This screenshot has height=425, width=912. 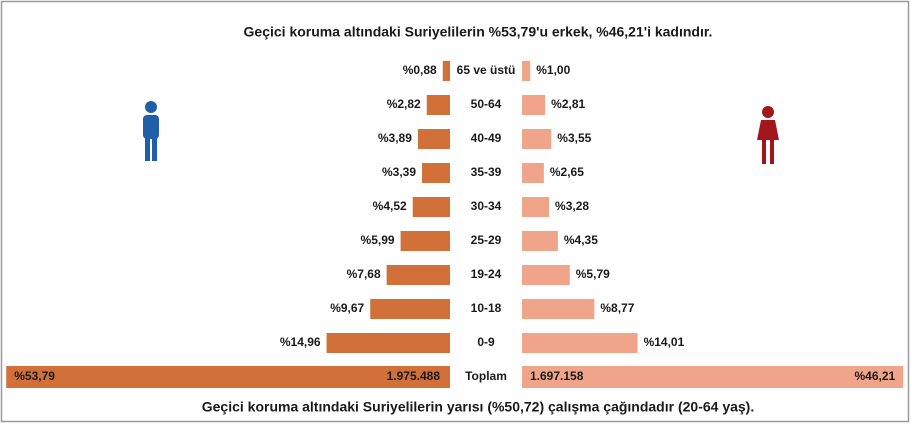 I want to click on total-label: Toplam, so click(x=486, y=376).